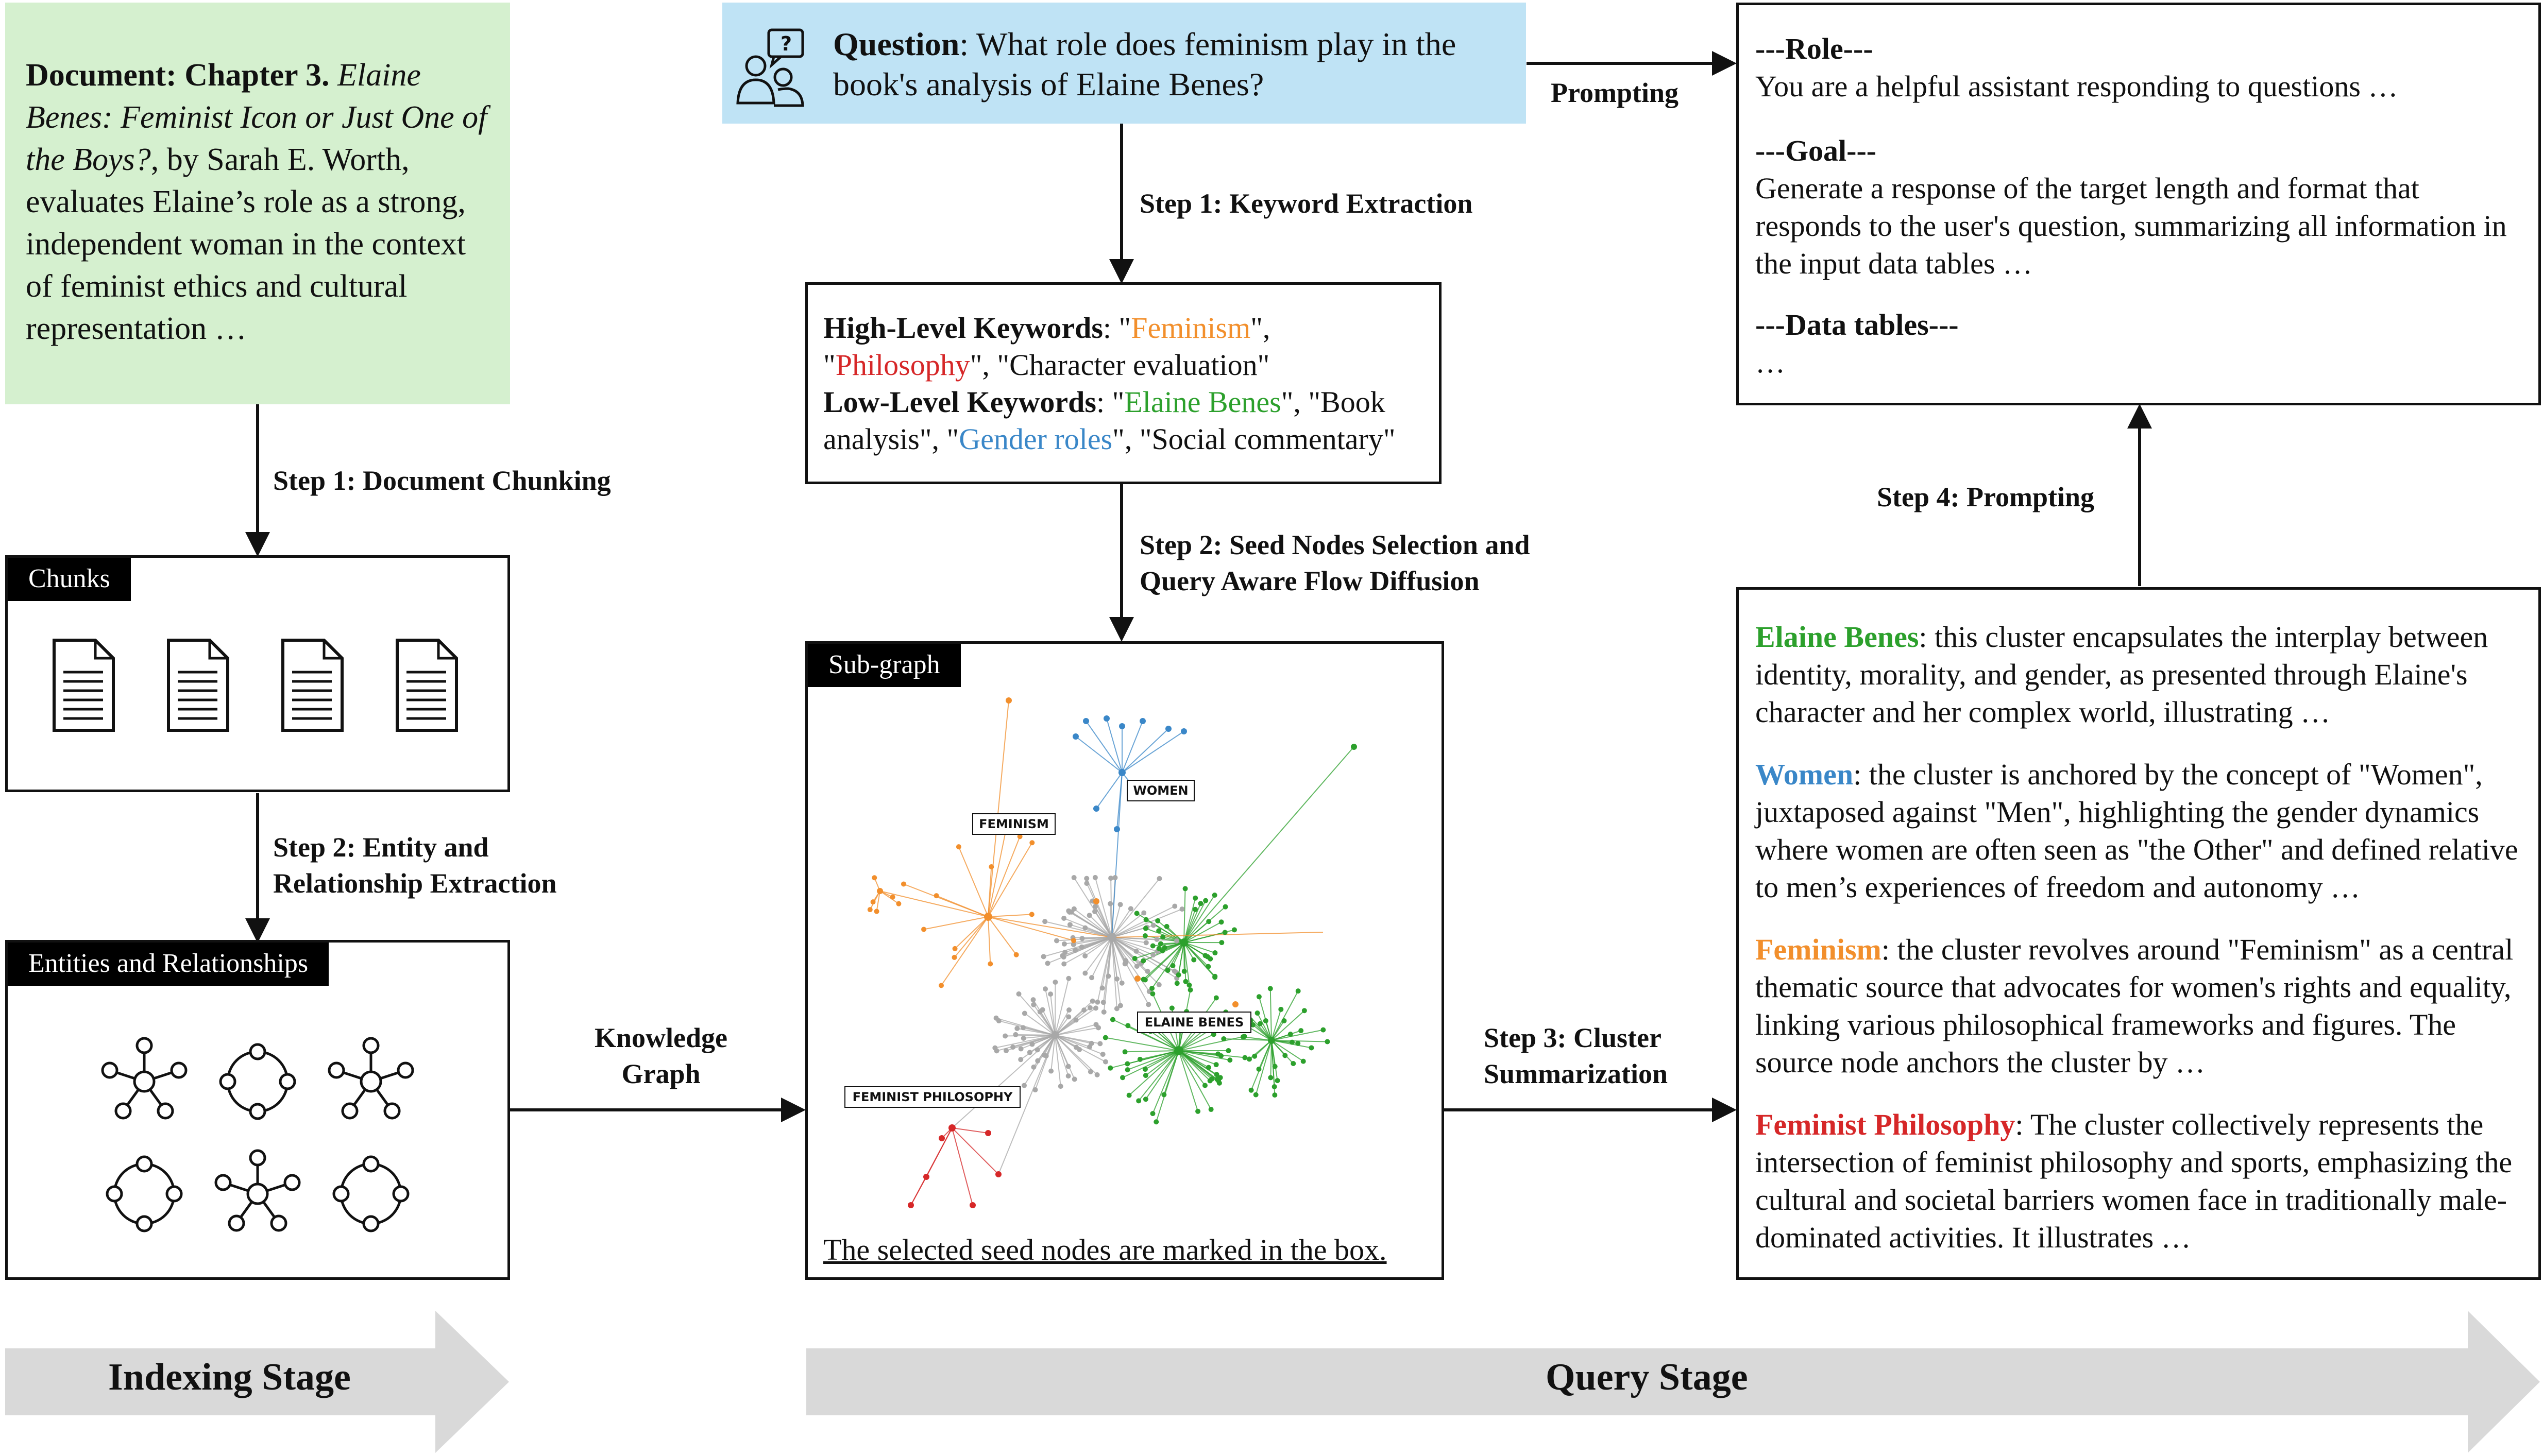 This screenshot has height=1456, width=2543. I want to click on document-icon, so click(84, 685).